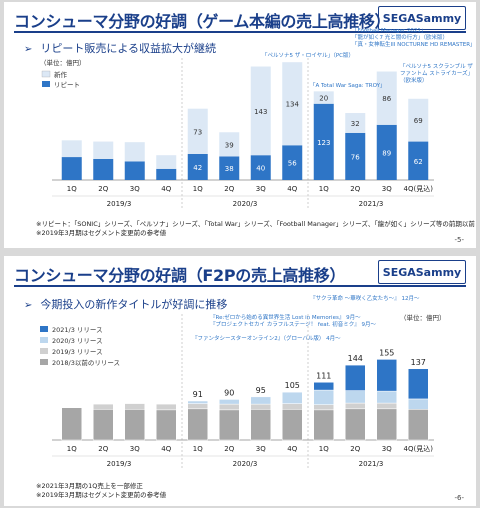 The height and width of the screenshot is (508, 480). Describe the element at coordinates (86, 362) in the screenshot. I see `legend-label: 2018/3以前のリリース` at that location.